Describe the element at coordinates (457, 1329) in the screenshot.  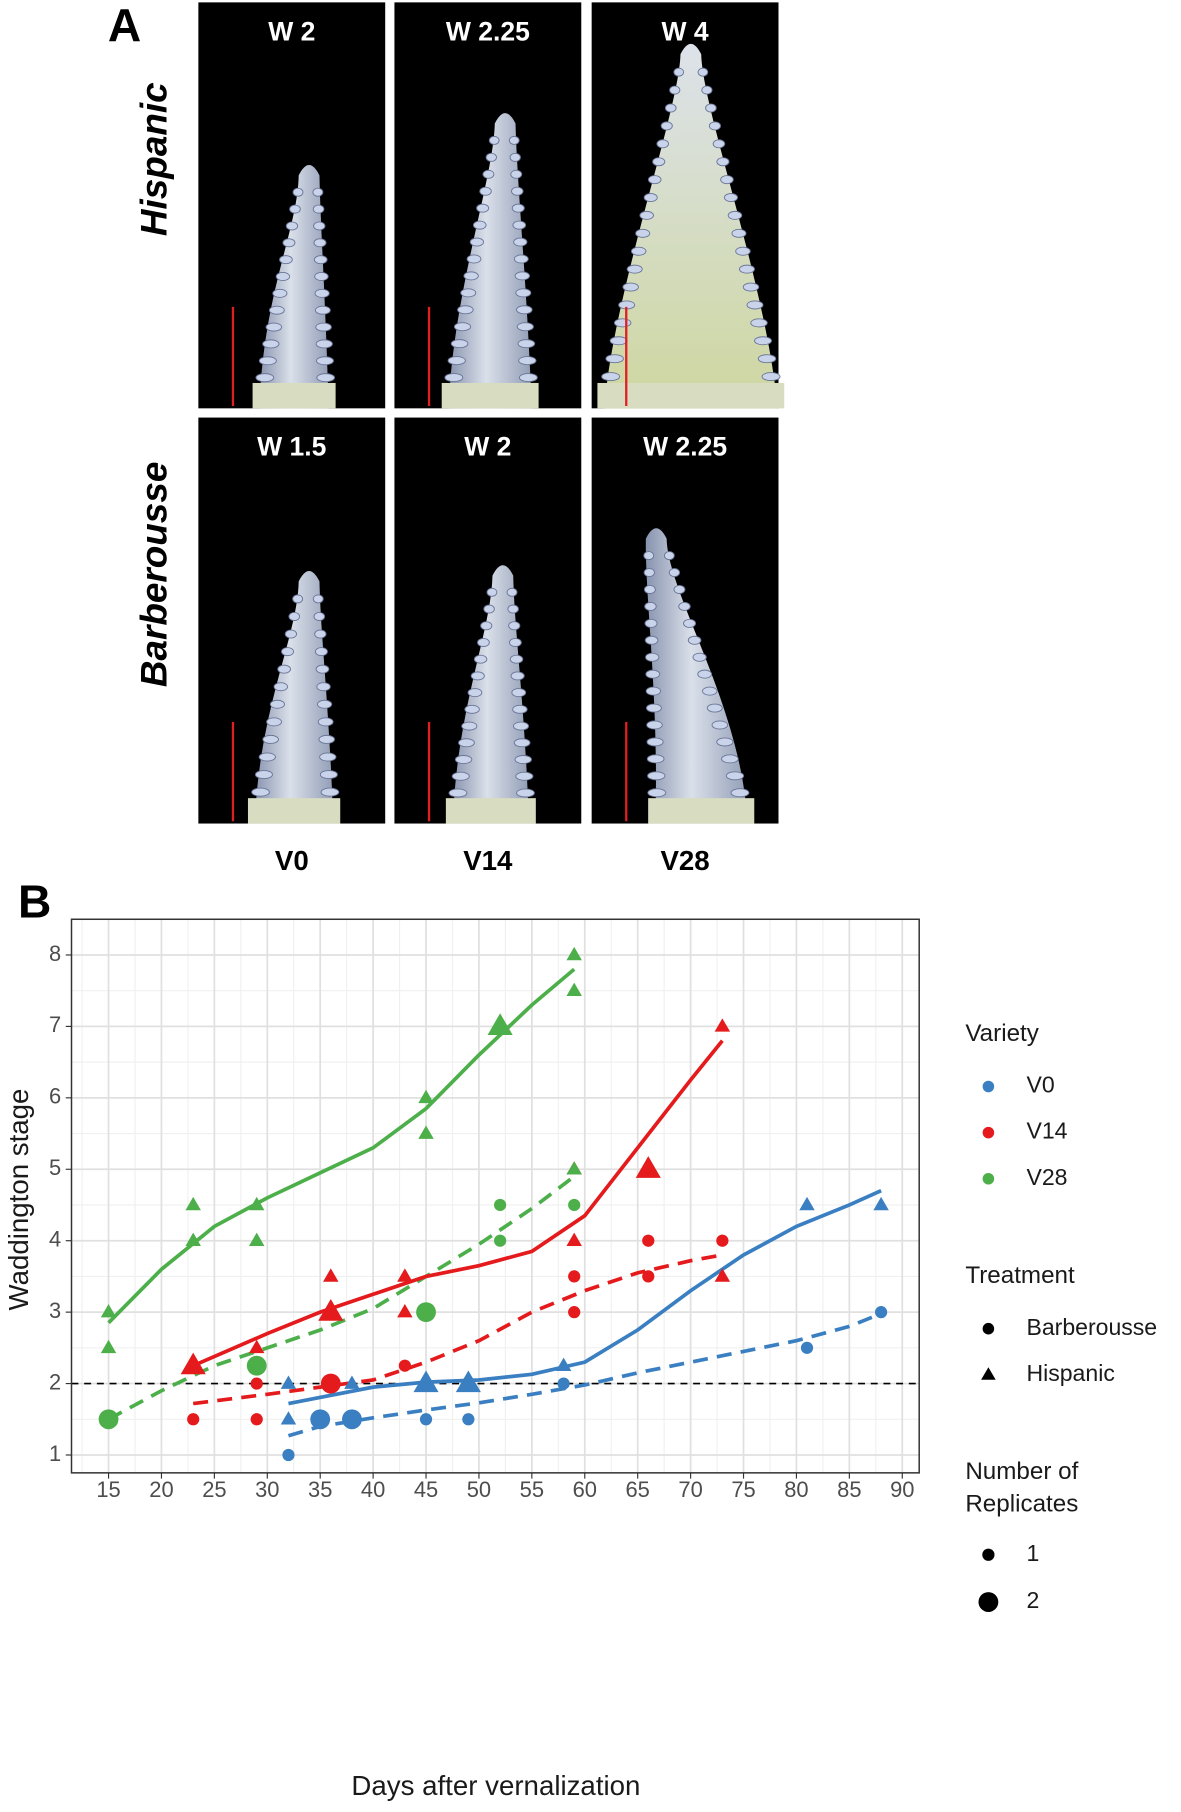
I see `fit-line` at that location.